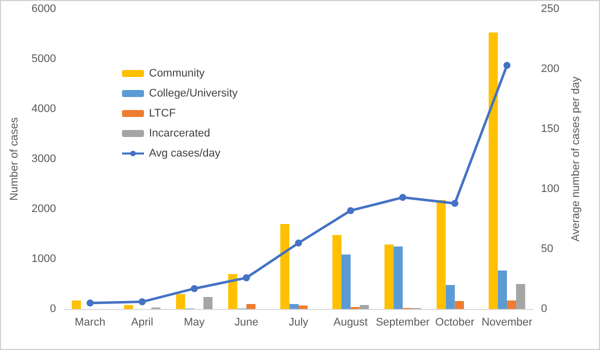 This screenshot has width=600, height=350. What do you see at coordinates (44, 109) in the screenshot?
I see `y-tick-label: 4000` at bounding box center [44, 109].